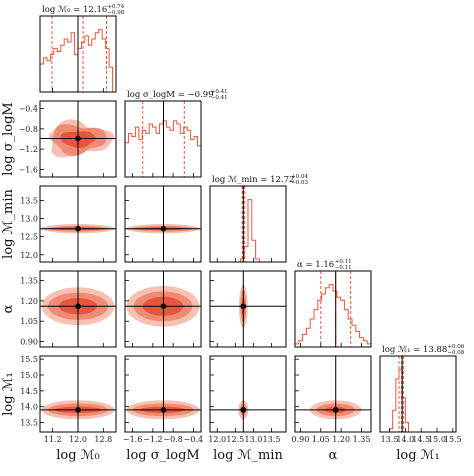 The width and height of the screenshot is (474, 476). Describe the element at coordinates (248, 455) in the screenshot. I see `x-axis-label-logMmin: log ℳ_min` at that location.